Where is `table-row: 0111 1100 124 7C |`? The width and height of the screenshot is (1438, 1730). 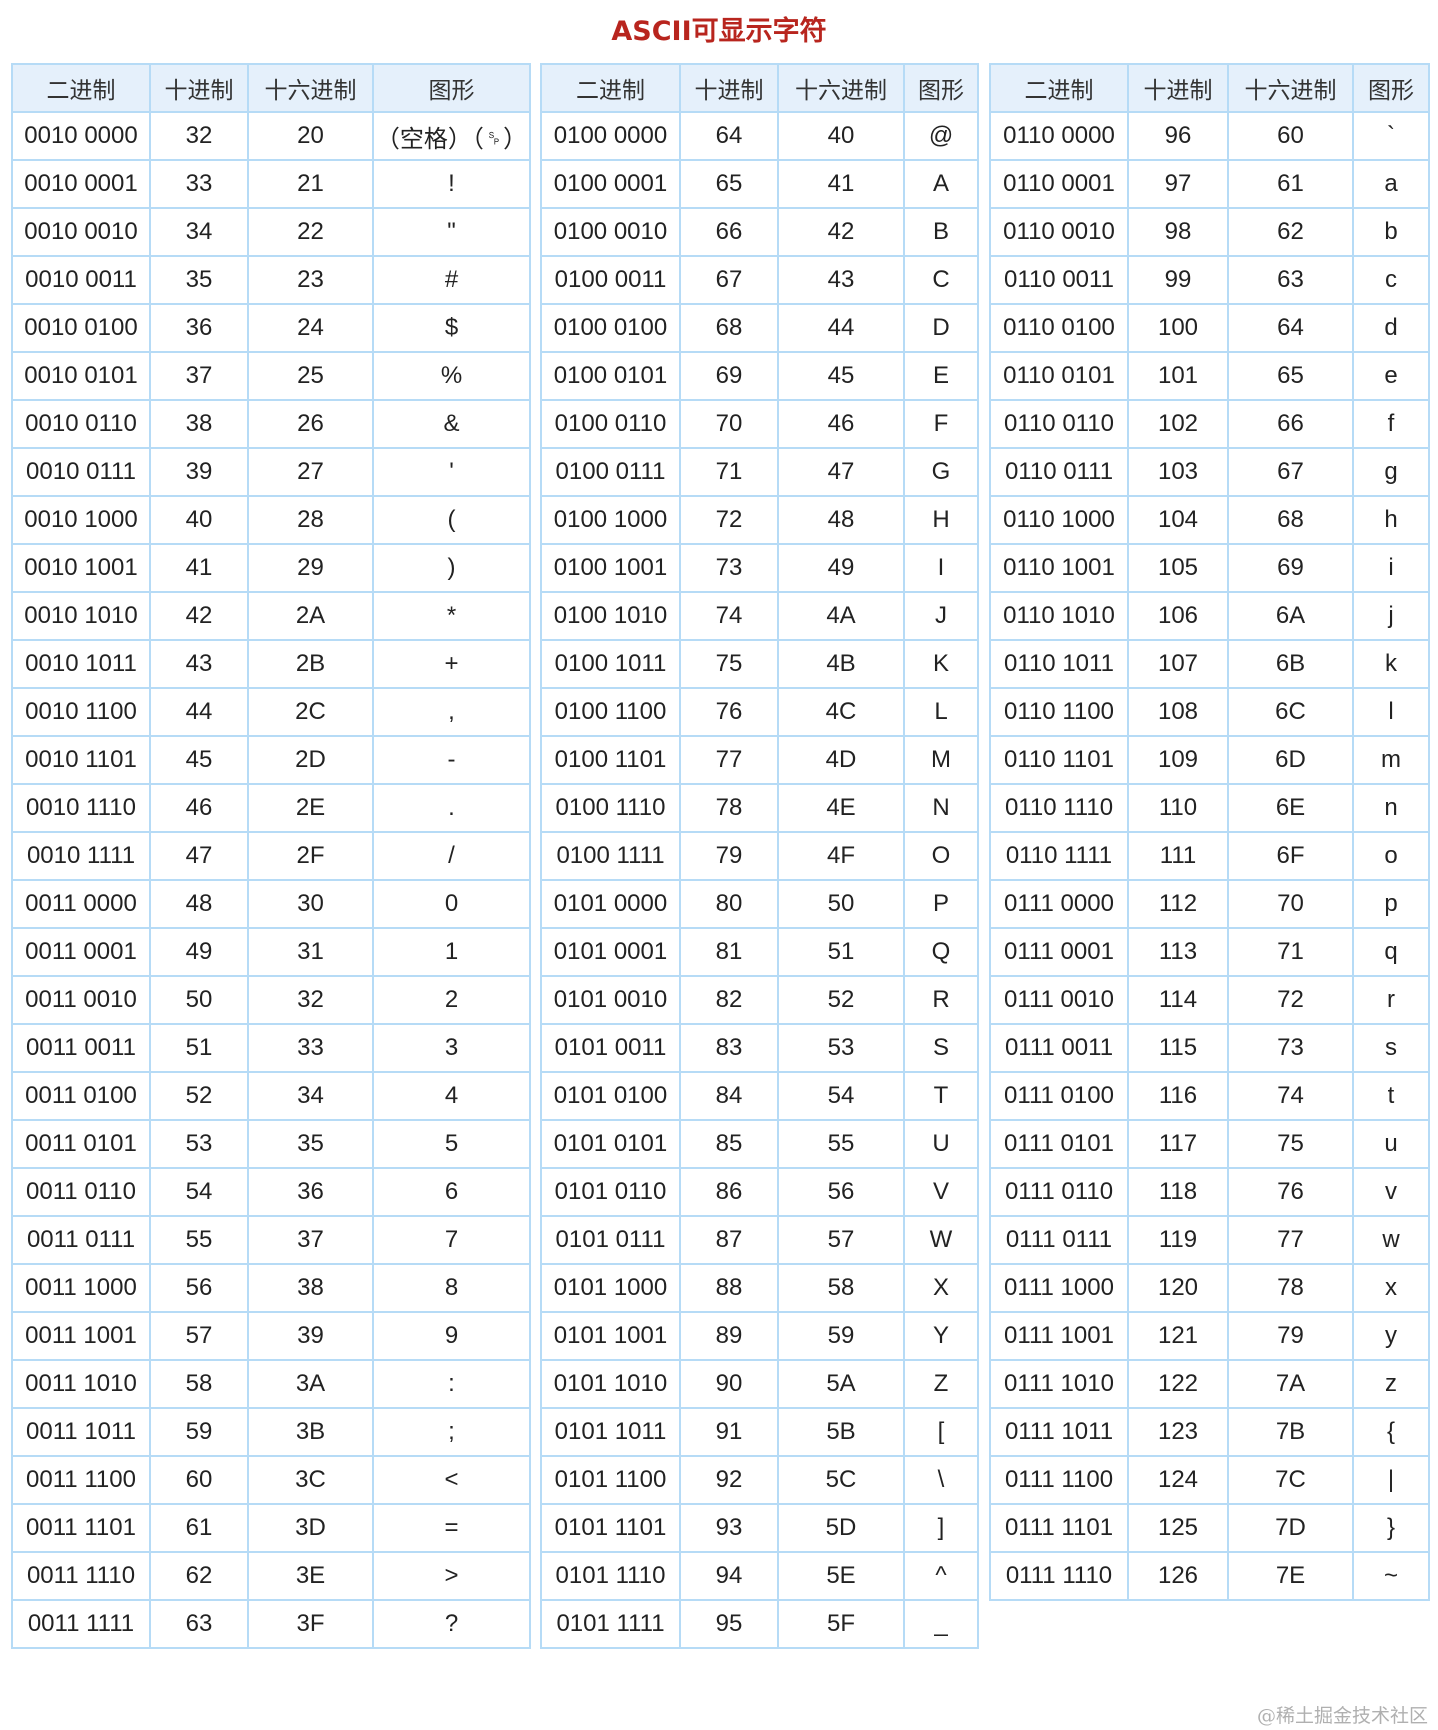
table-row: 0111 1100 124 7C | is located at coordinates (1209, 1480).